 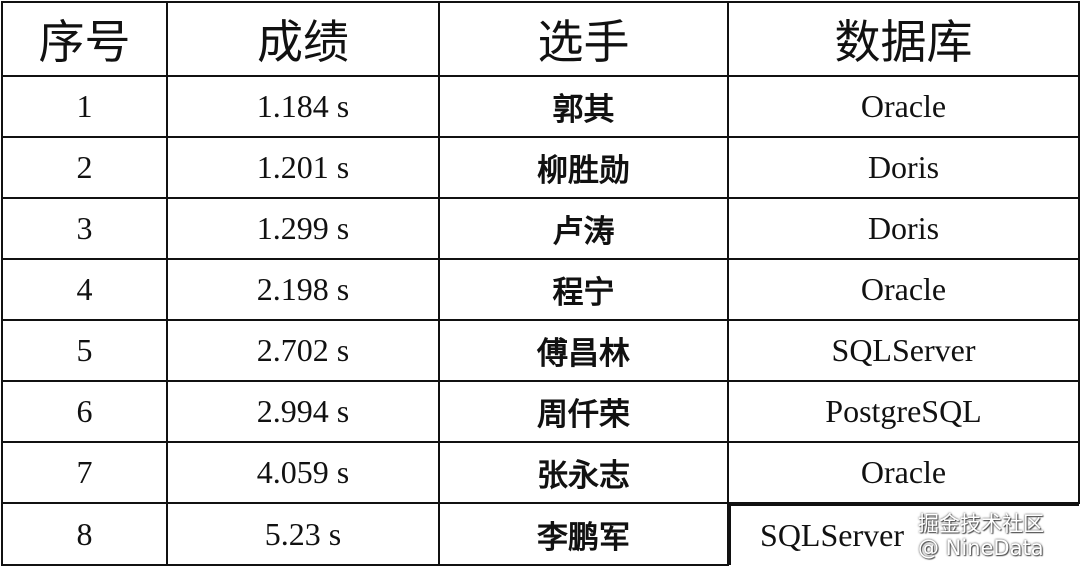 I want to click on time-cell-text: 1.184 s, so click(x=303, y=106).